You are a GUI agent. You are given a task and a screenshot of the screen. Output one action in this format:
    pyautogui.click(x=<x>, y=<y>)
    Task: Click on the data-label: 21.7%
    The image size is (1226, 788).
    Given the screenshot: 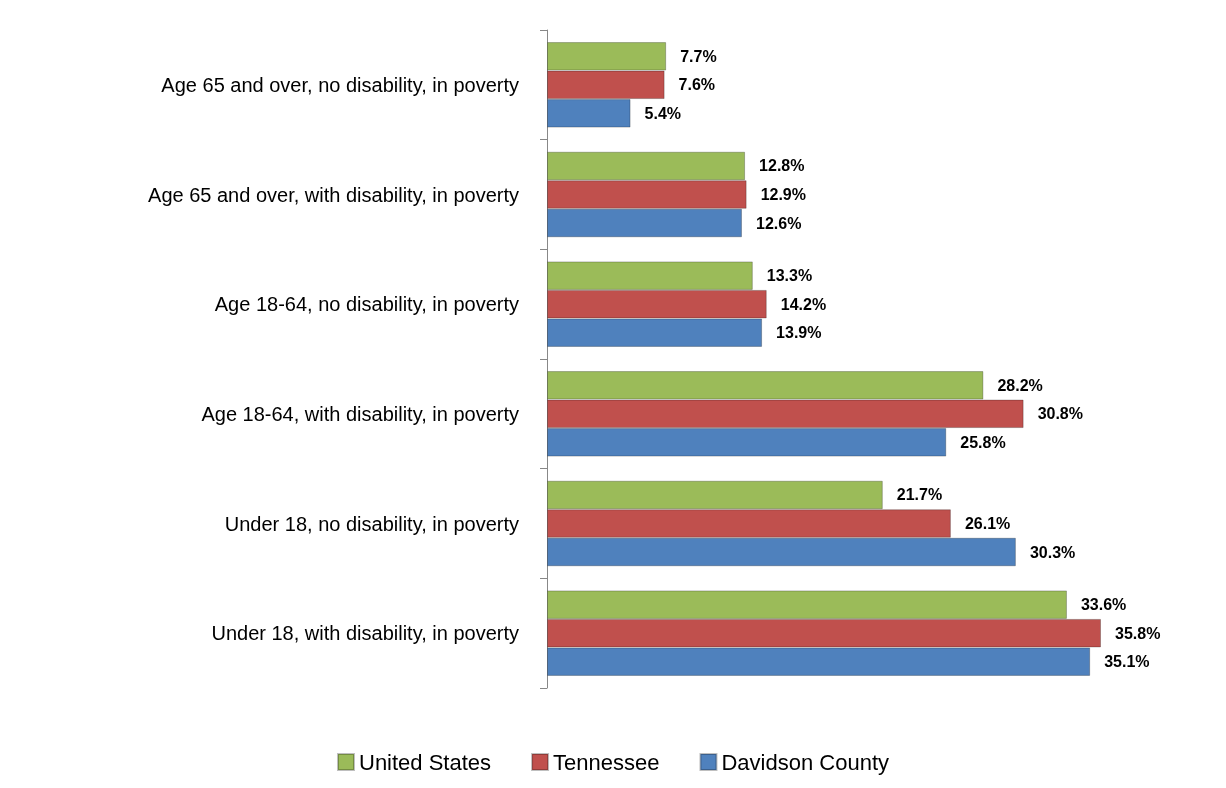 What is the action you would take?
    pyautogui.click(x=919, y=495)
    